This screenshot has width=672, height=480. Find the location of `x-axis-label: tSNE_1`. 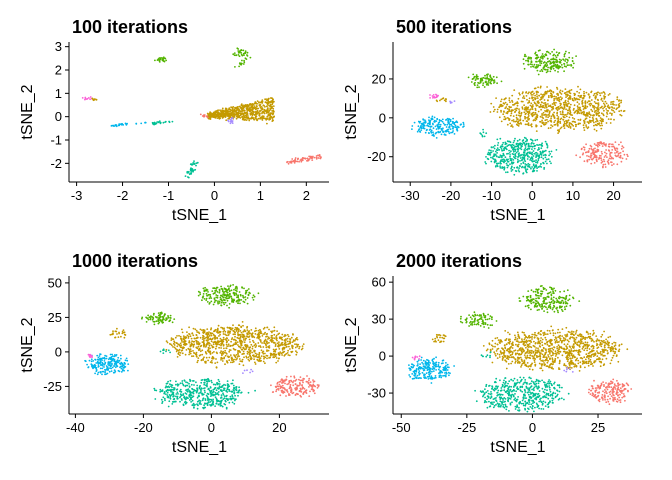

x-axis-label: tSNE_1 is located at coordinates (199, 215).